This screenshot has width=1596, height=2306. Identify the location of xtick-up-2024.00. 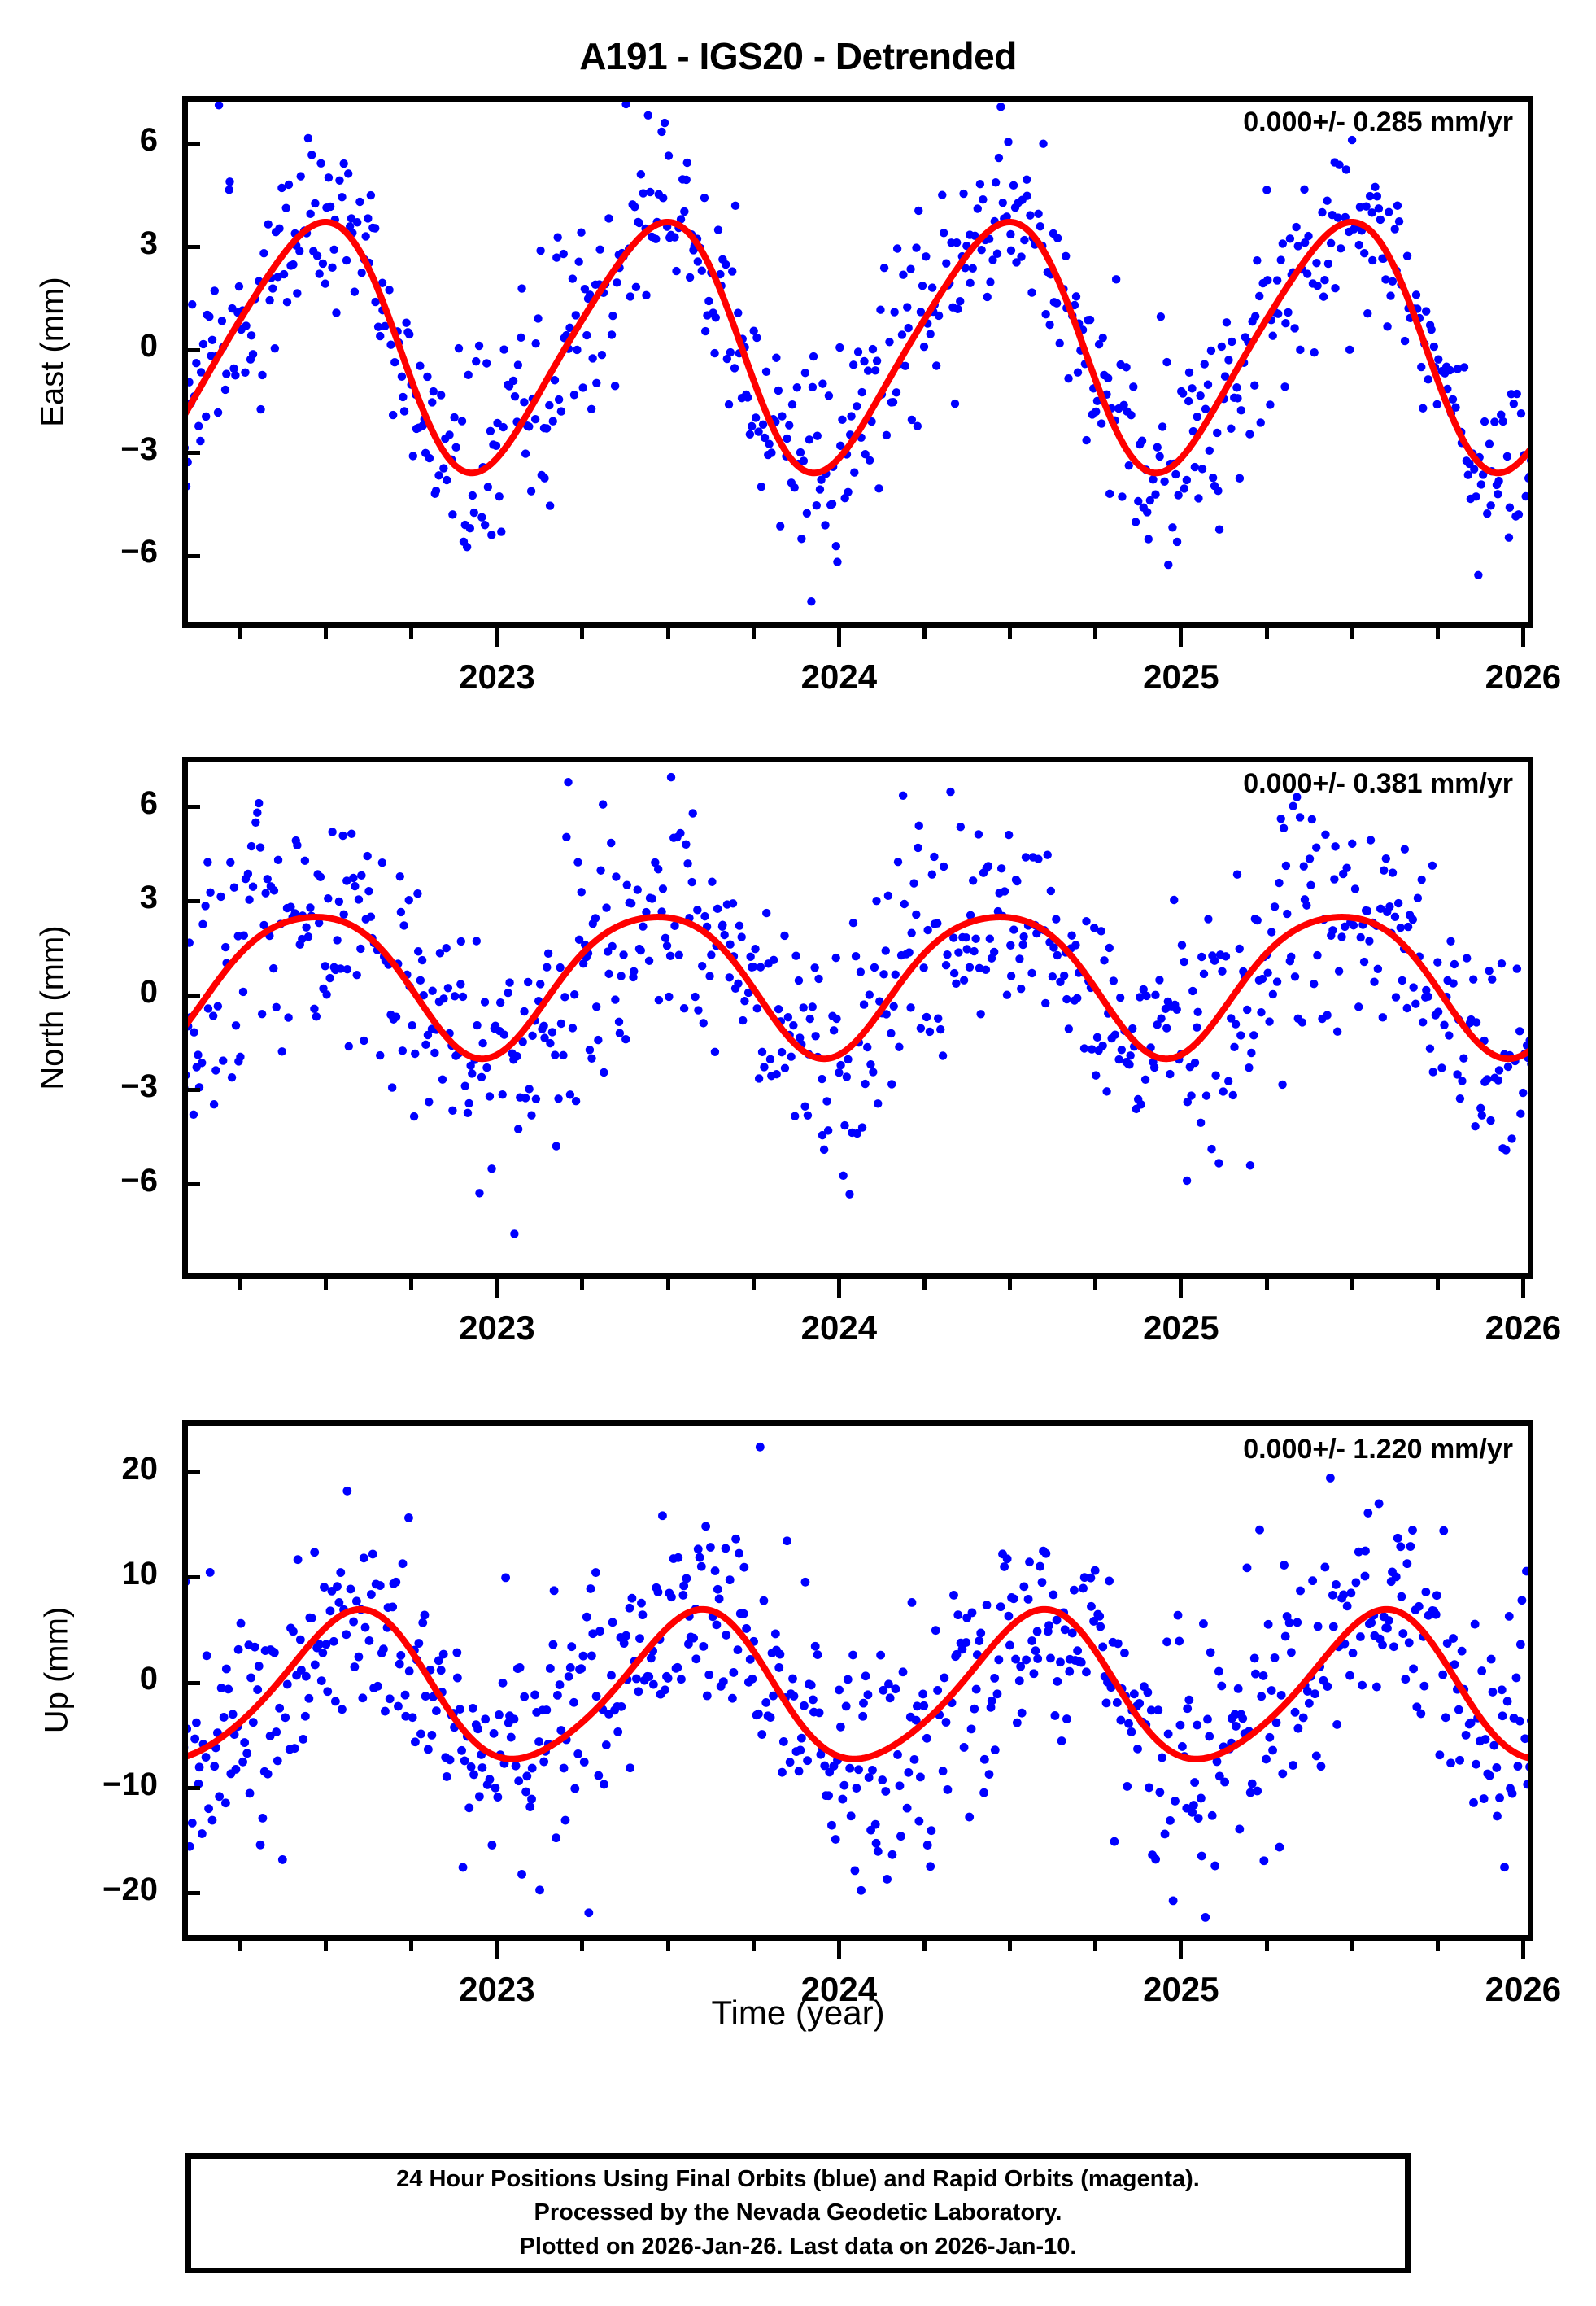
(838, 1949).